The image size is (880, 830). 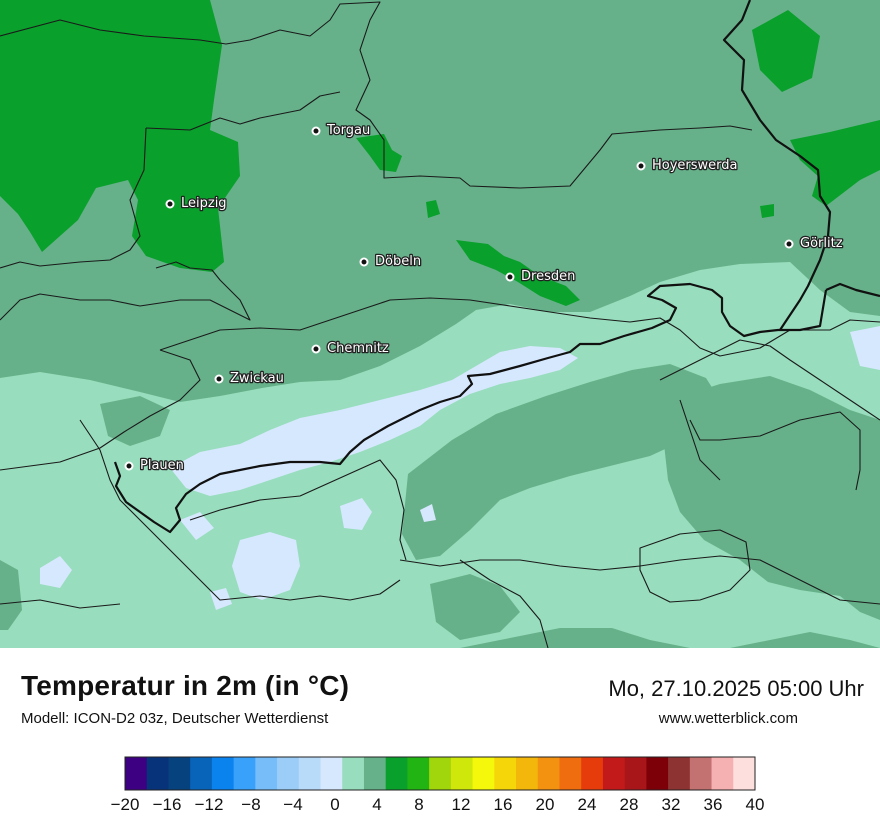 I want to click on west-district-border, so click(x=100, y=410).